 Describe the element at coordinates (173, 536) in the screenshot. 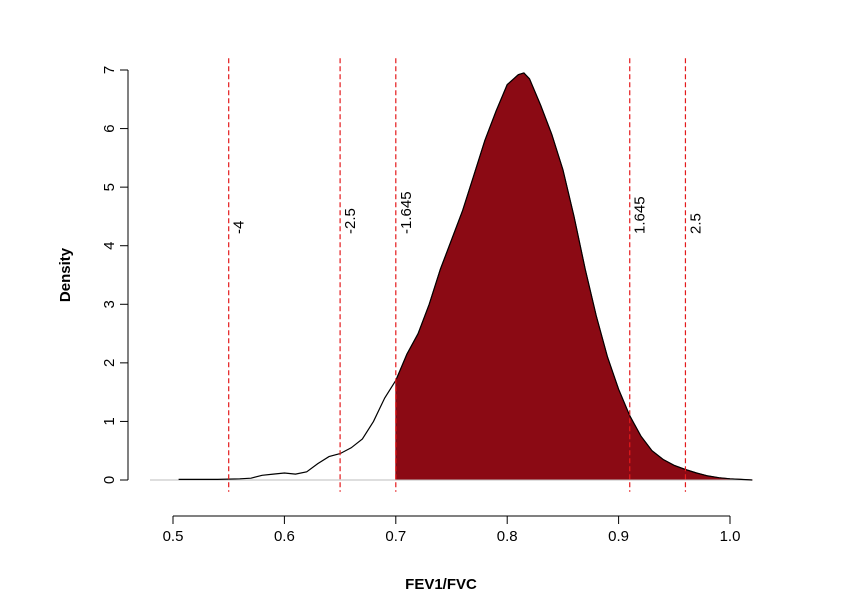

I see `x-tick-label: 0.5` at that location.